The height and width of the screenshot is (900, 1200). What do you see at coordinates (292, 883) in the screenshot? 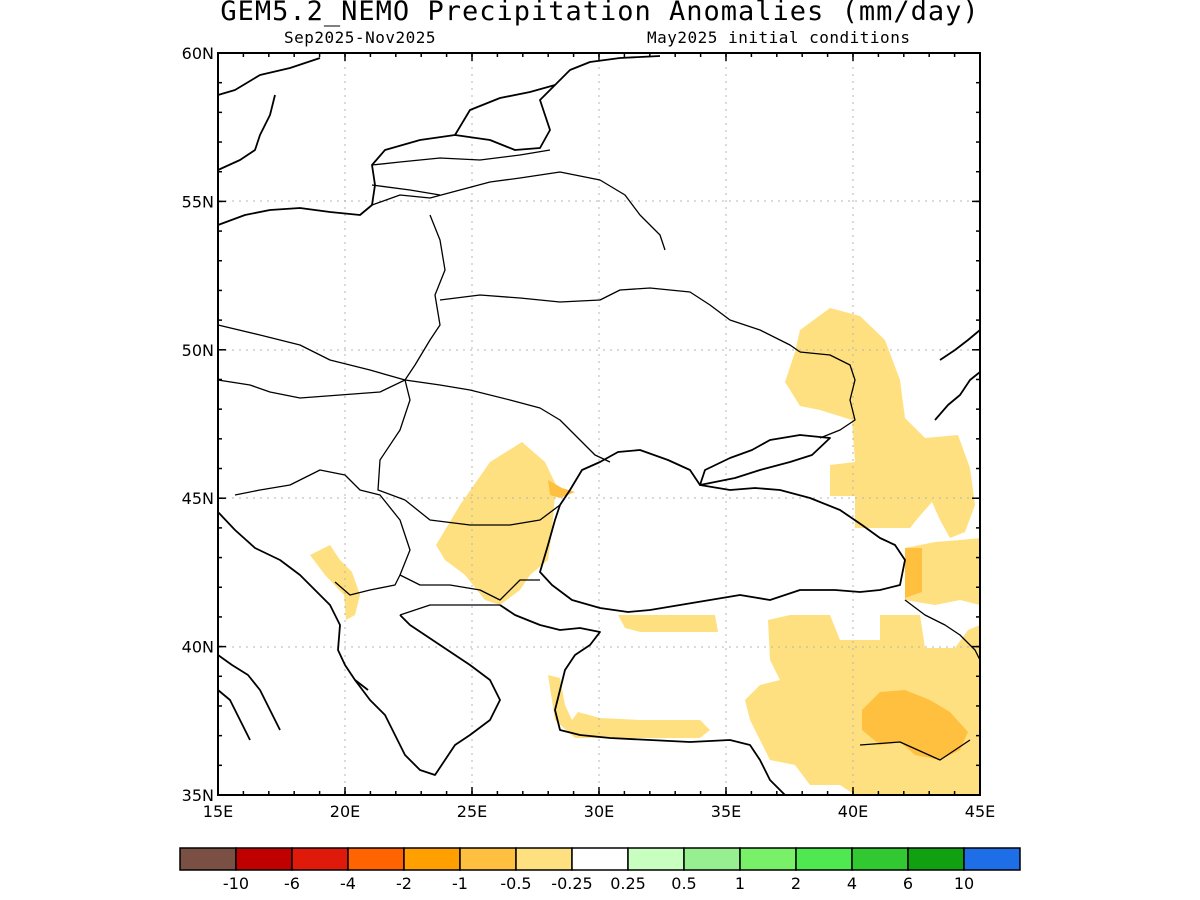
I see `colorbar-label: -6` at bounding box center [292, 883].